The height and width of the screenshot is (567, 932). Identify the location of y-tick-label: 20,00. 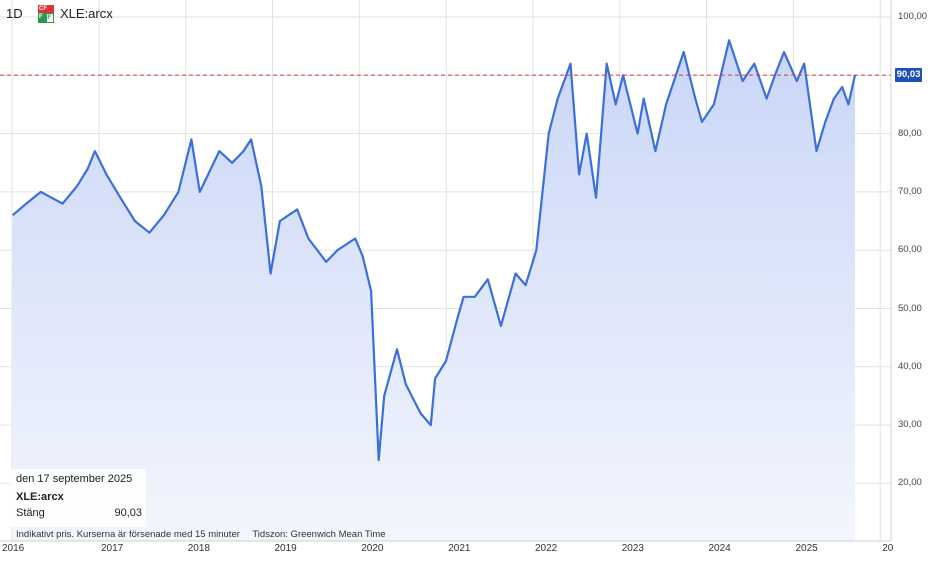
(910, 483).